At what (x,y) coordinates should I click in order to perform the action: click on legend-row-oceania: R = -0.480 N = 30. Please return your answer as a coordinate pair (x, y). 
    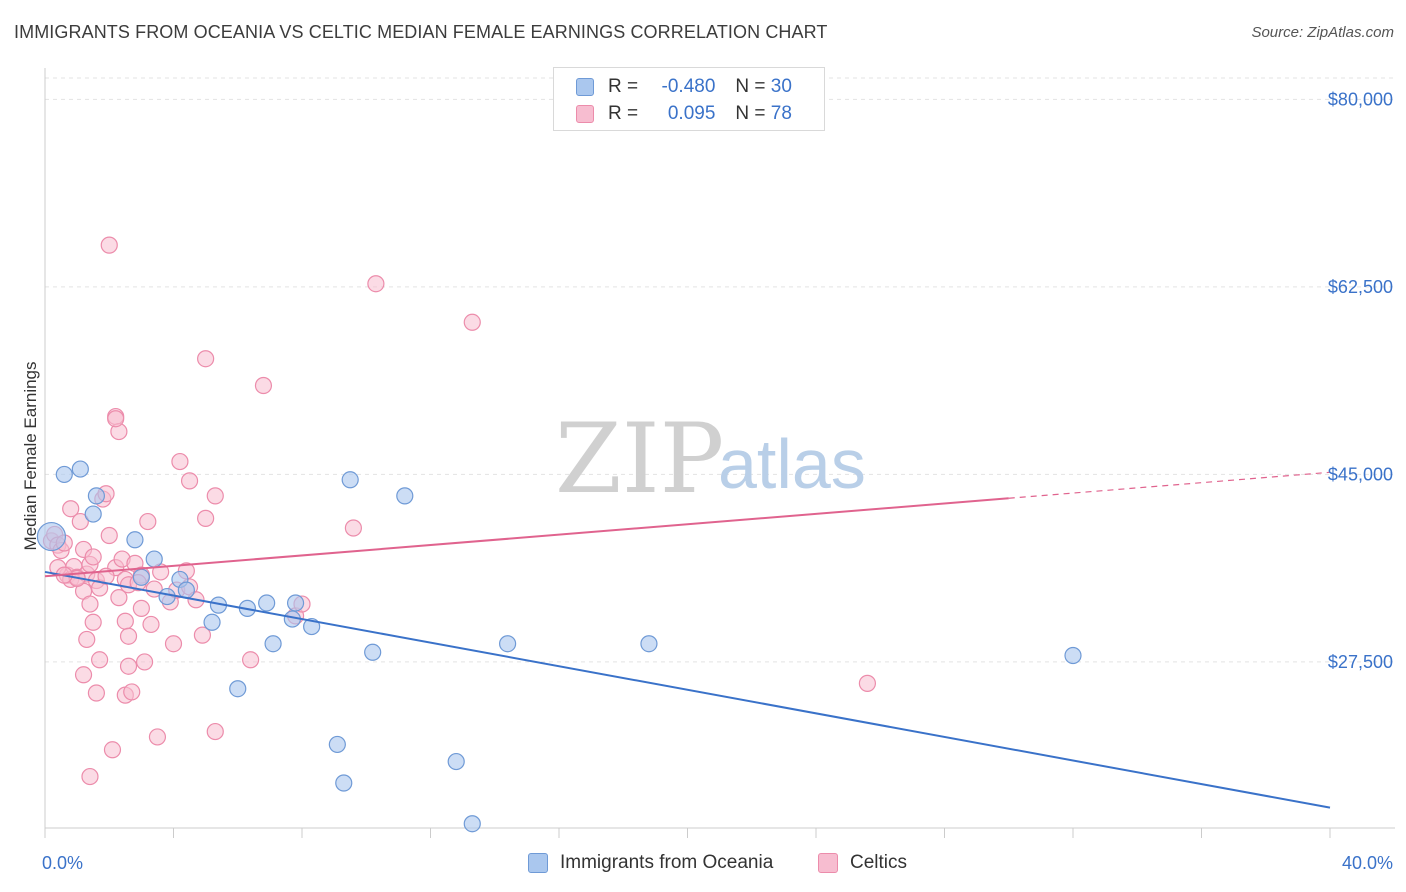
    Looking at the image, I should click on (684, 87).